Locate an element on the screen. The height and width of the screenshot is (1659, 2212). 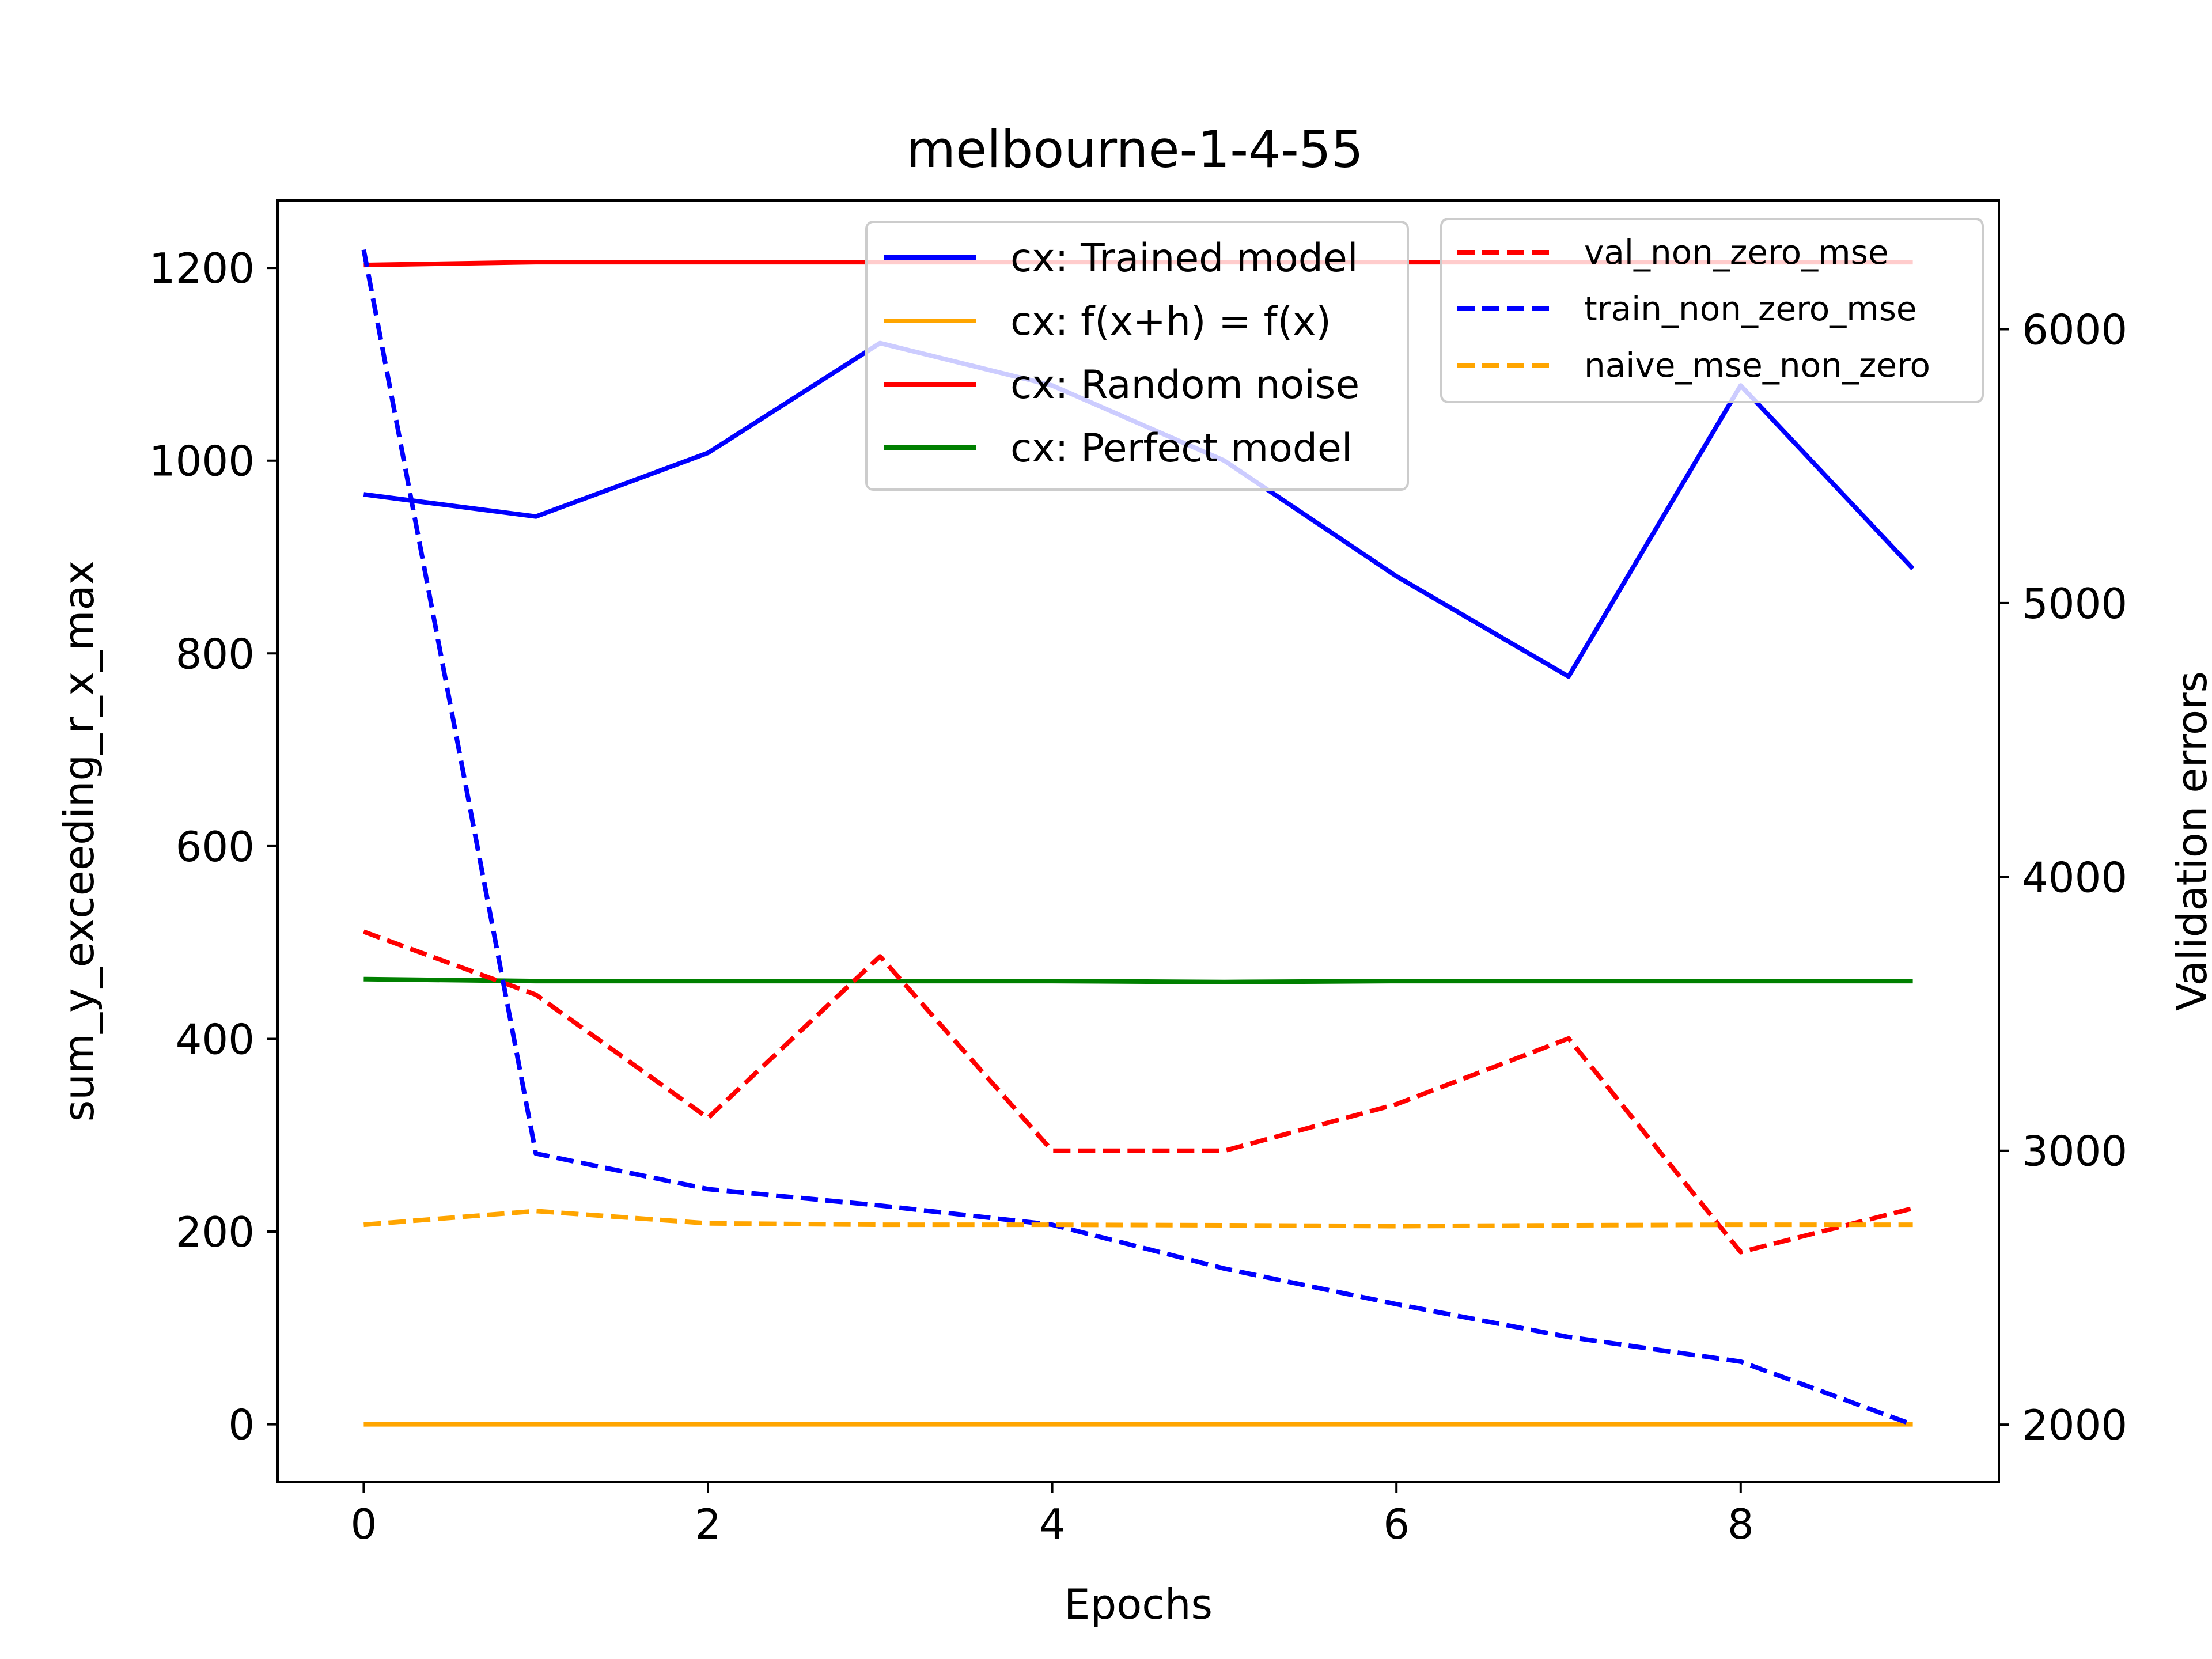
right-y-axis-ticks: 2000 3000 4000 5000 6000 is located at coordinates (2063, 877).